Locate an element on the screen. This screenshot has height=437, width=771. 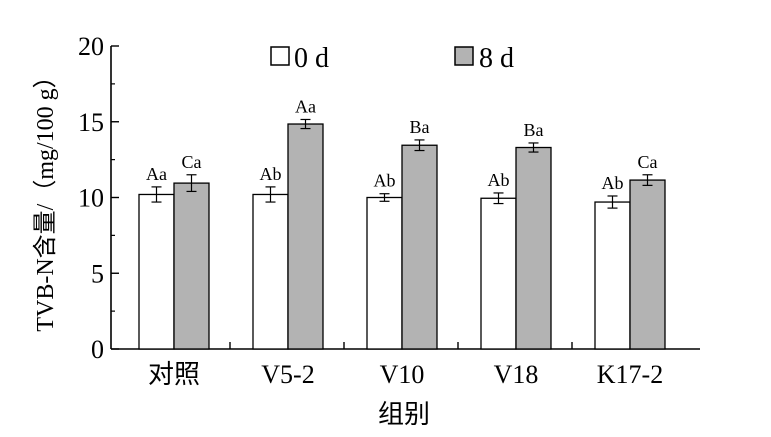
legend-label-8d: 8 d is located at coordinates (496, 58).